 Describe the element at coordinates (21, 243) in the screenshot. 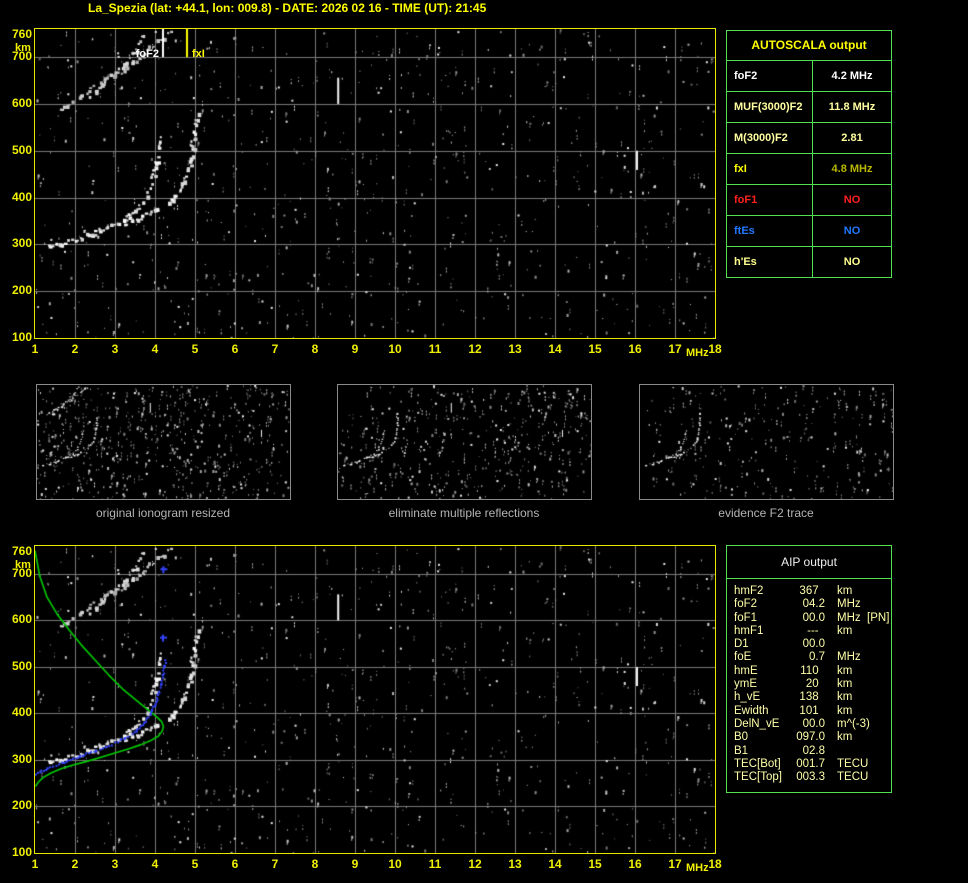

I see `y-tick-label: 300` at that location.